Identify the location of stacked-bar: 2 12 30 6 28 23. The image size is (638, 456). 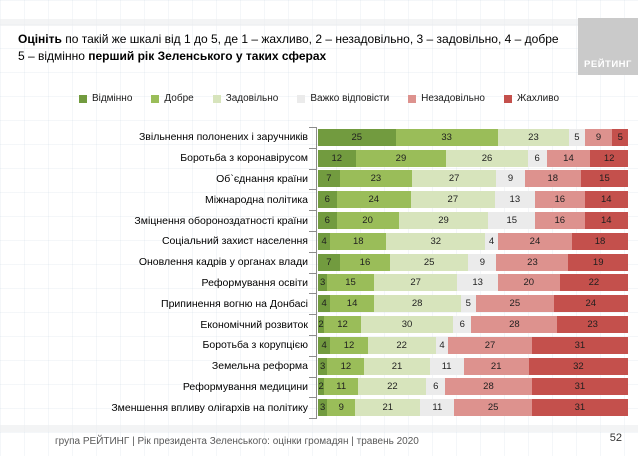
(473, 325).